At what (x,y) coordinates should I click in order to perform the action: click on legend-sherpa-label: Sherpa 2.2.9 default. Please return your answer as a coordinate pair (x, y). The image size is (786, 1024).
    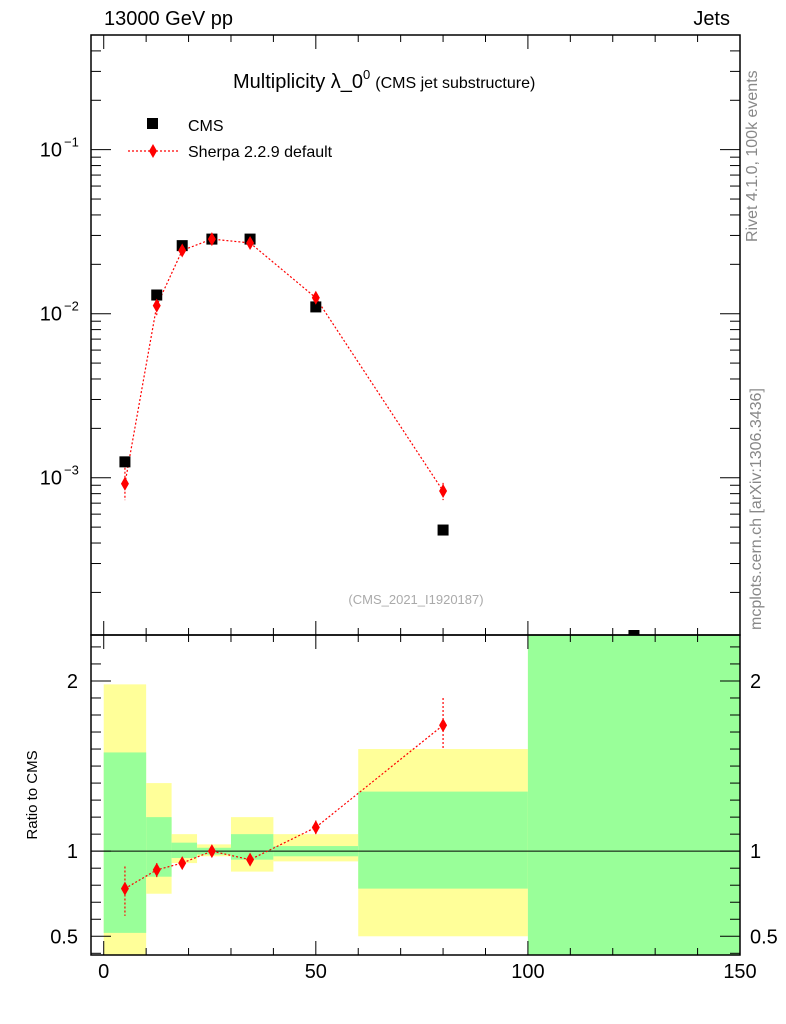
    Looking at the image, I should click on (260, 152).